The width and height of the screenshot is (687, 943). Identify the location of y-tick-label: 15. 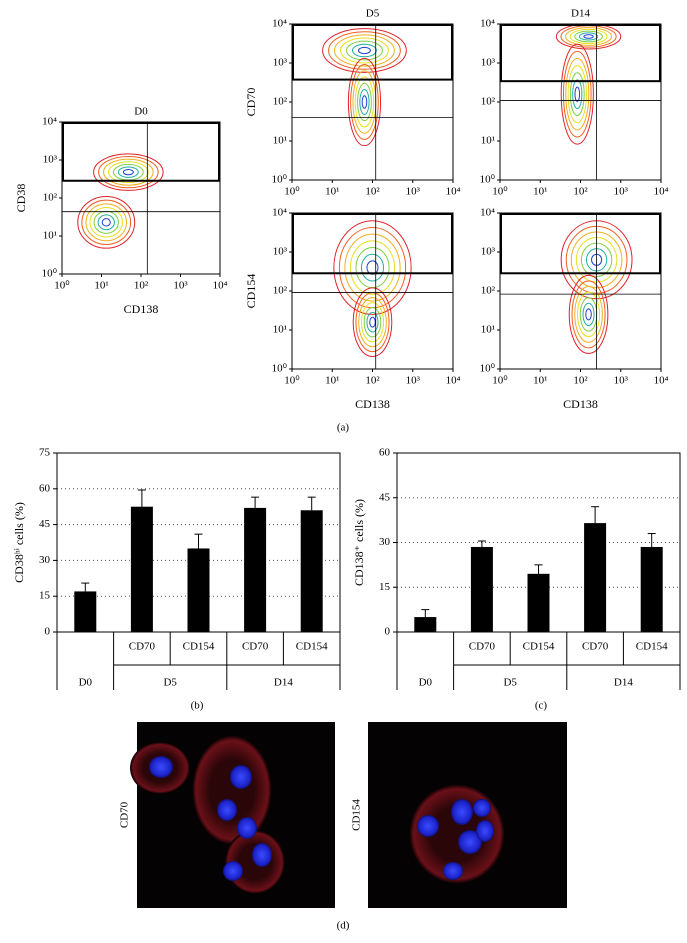
(385, 587).